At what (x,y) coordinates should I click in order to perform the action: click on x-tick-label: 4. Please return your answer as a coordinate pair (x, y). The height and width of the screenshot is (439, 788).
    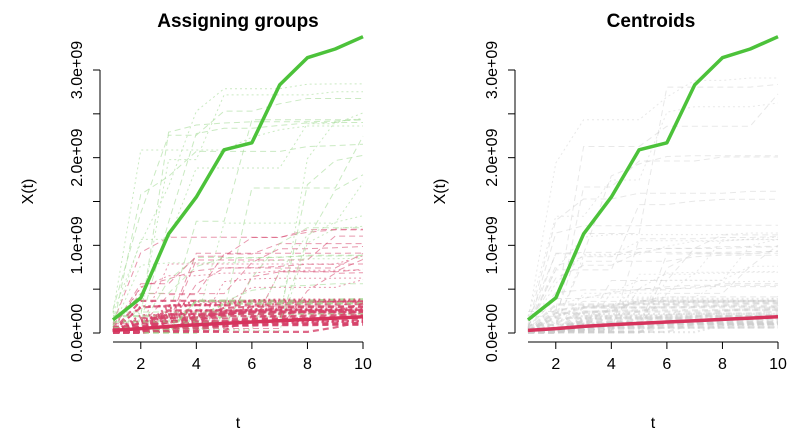
    Looking at the image, I should click on (196, 364).